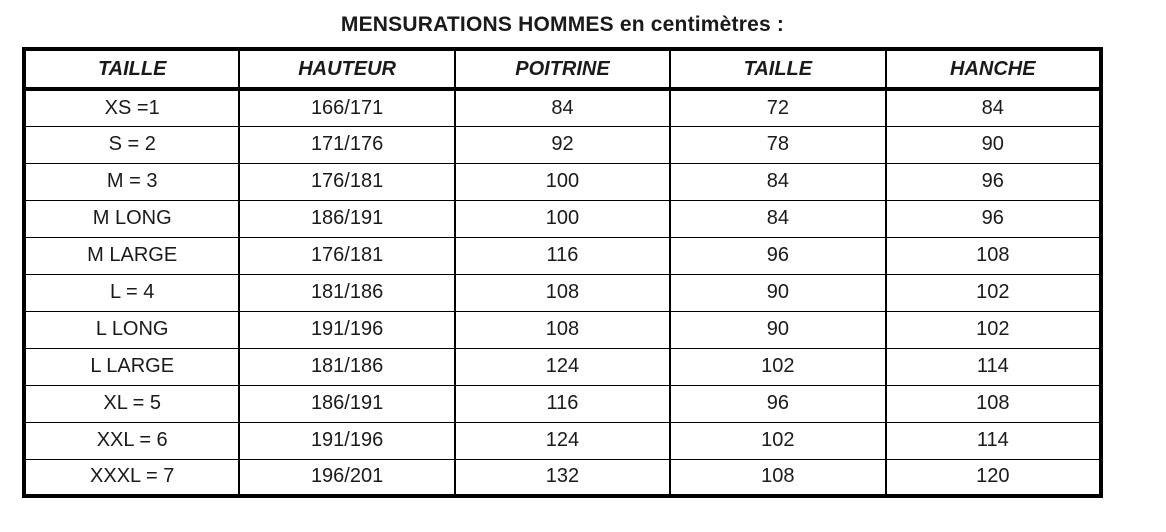  I want to click on size-table-head: TAILLE HAUTEUR POITRINE TAILLE HANCHE, so click(562, 70).